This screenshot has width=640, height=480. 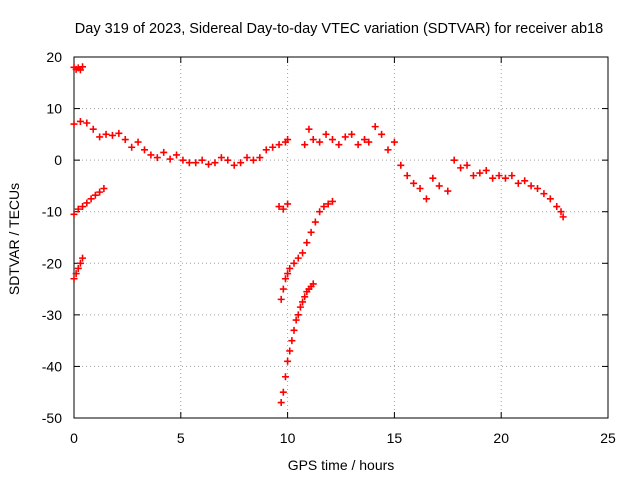 What do you see at coordinates (58, 160) in the screenshot?
I see `y-tick-label: 0` at bounding box center [58, 160].